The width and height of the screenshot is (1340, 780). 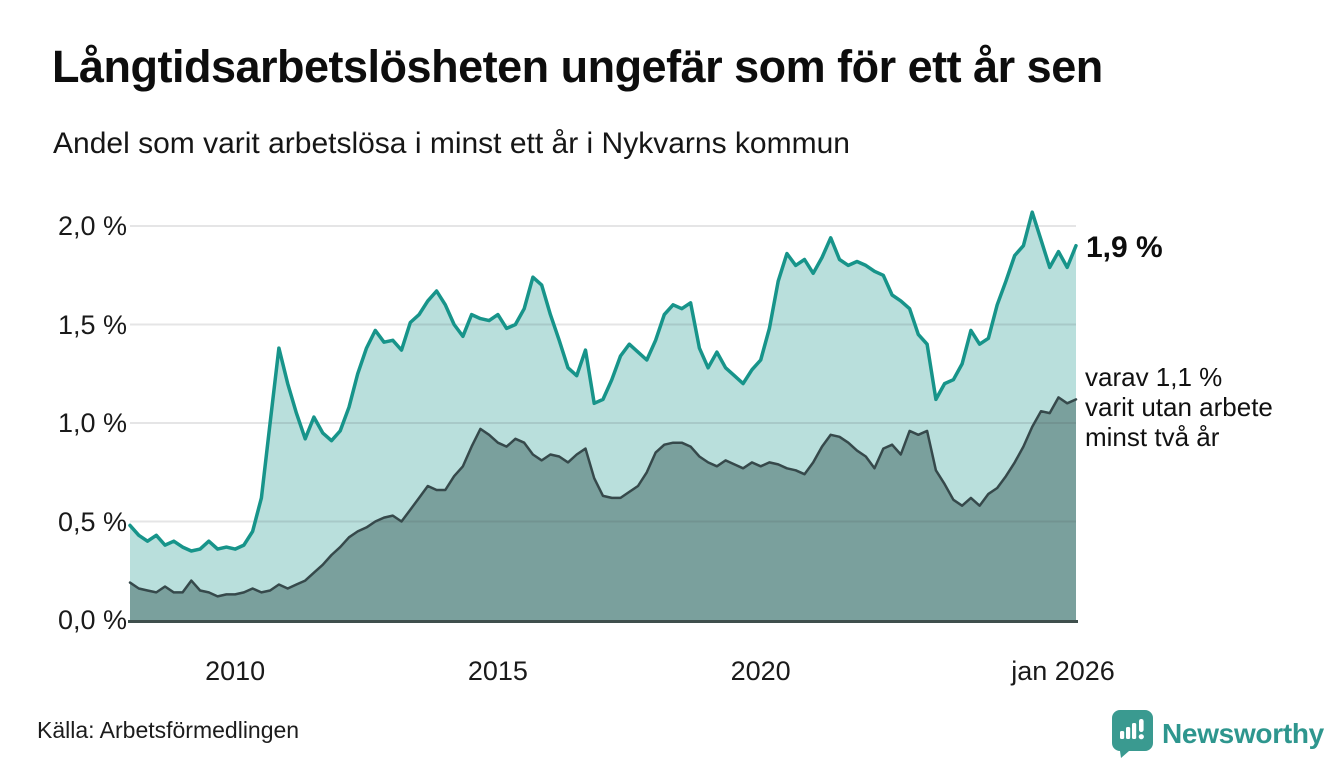 What do you see at coordinates (1243, 733) in the screenshot?
I see `newsworthy-wordmark: Newsworthy` at bounding box center [1243, 733].